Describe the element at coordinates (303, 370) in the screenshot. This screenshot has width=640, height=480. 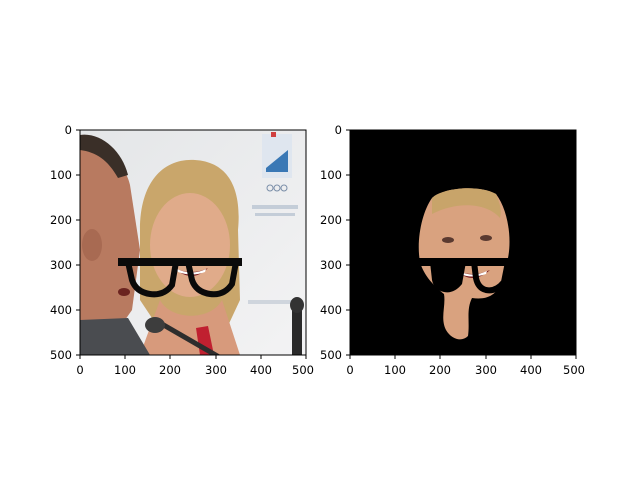
I see `left-xtick-5: 500` at that location.